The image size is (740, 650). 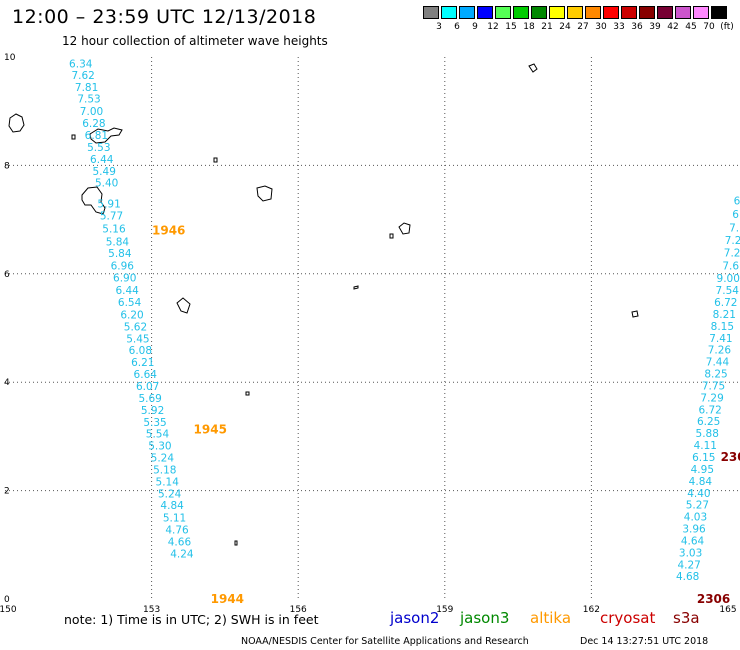 What do you see at coordinates (81, 65) in the screenshot?
I see `wave-height-point: 6.34` at bounding box center [81, 65].